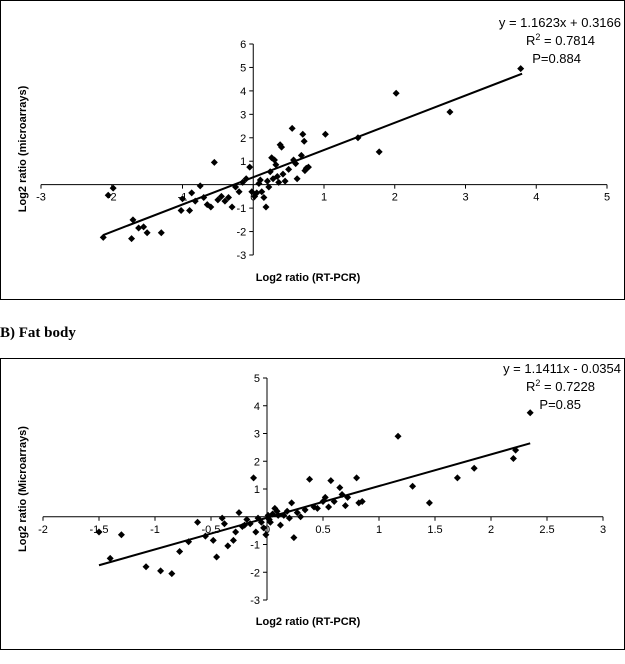 The width and height of the screenshot is (625, 664). I want to click on chart-a-x-axis-title: Log2 ratio (RT-PCR), so click(308, 278).